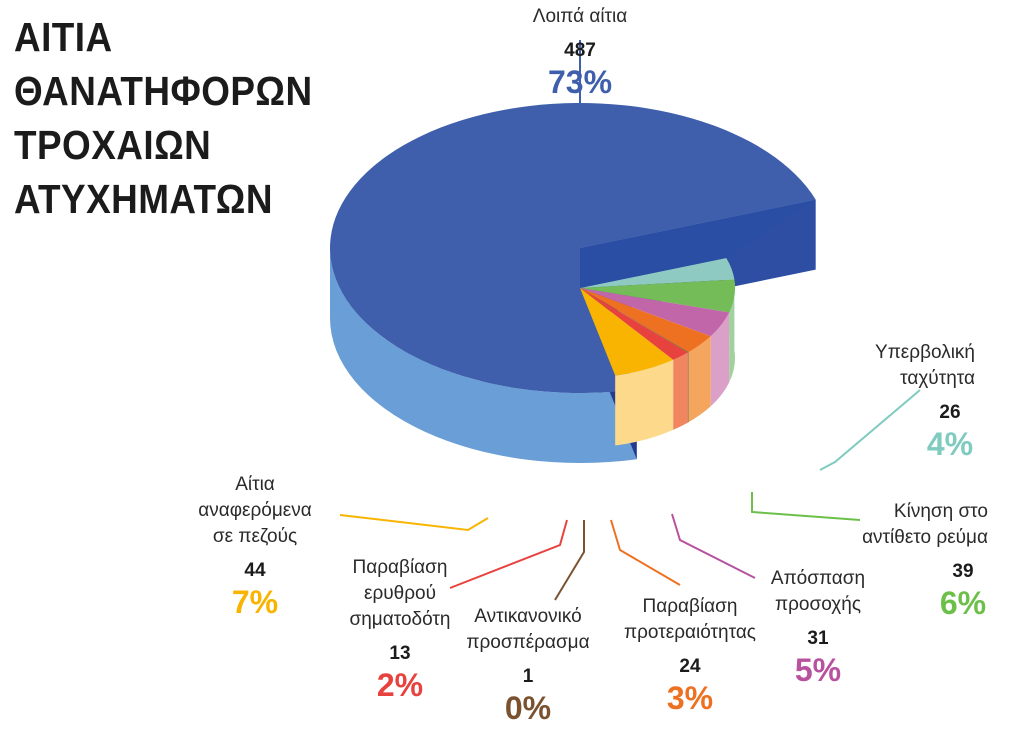  I want to click on slice-label: Λοιπά αίτια, so click(580, 16).